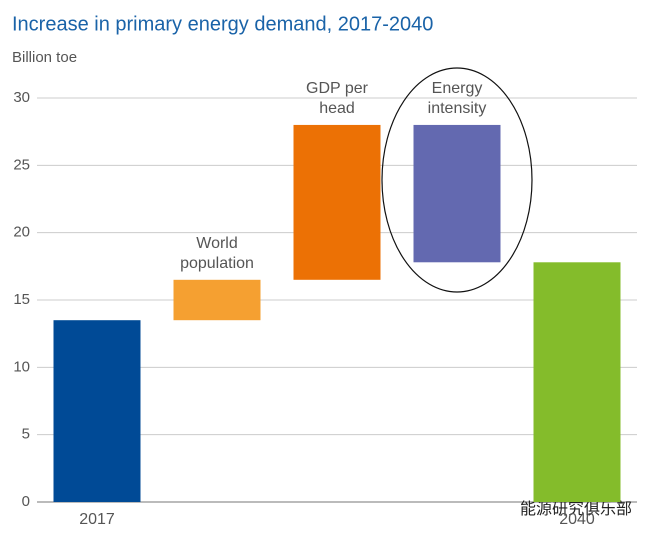  Describe the element at coordinates (44, 57) in the screenshot. I see `y-axis-label: Billion toe` at that location.